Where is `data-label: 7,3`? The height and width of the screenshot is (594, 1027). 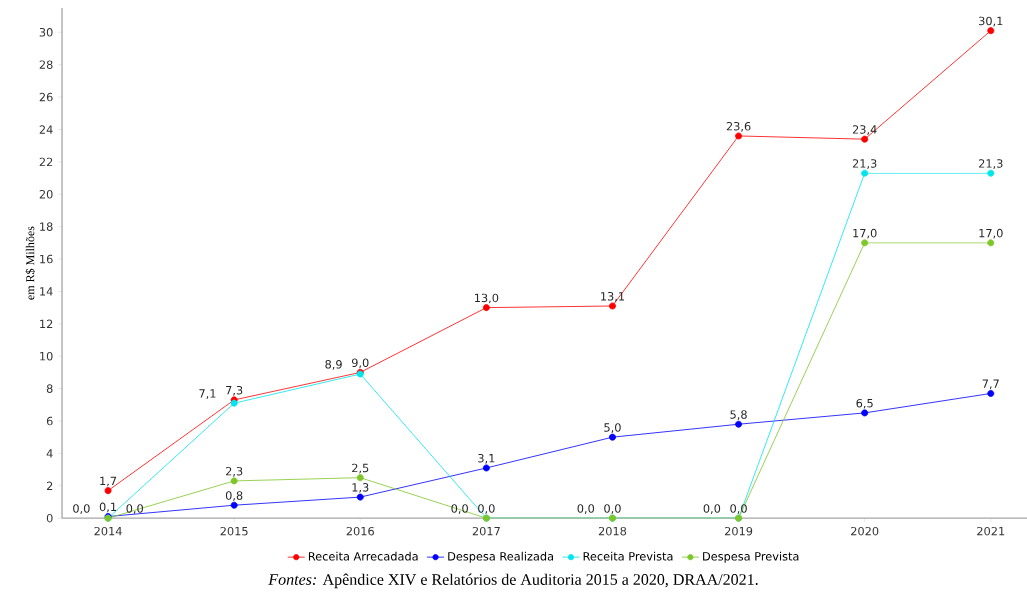
data-label: 7,3 is located at coordinates (234, 390).